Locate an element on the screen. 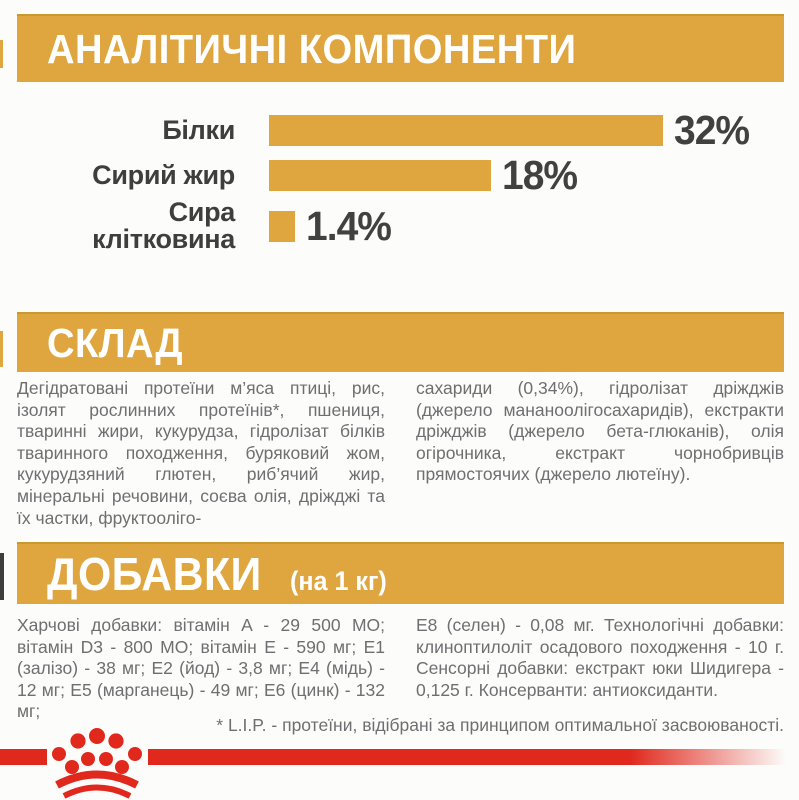 This screenshot has height=800, width=799. additives-title-suffix: (на 1 кг) is located at coordinates (338, 581).